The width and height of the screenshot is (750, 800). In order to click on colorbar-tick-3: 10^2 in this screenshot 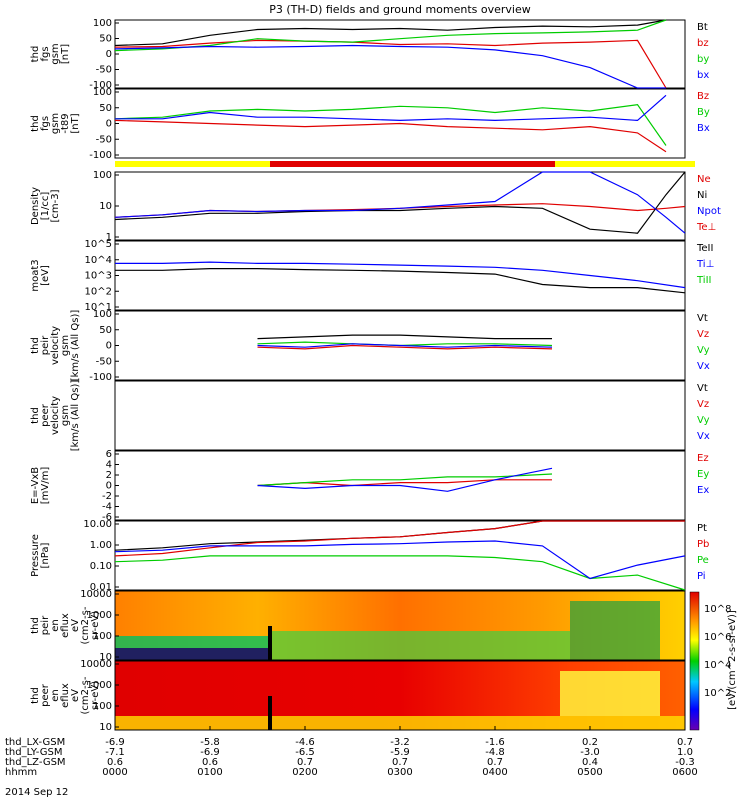, I will do `click(717, 693)`.